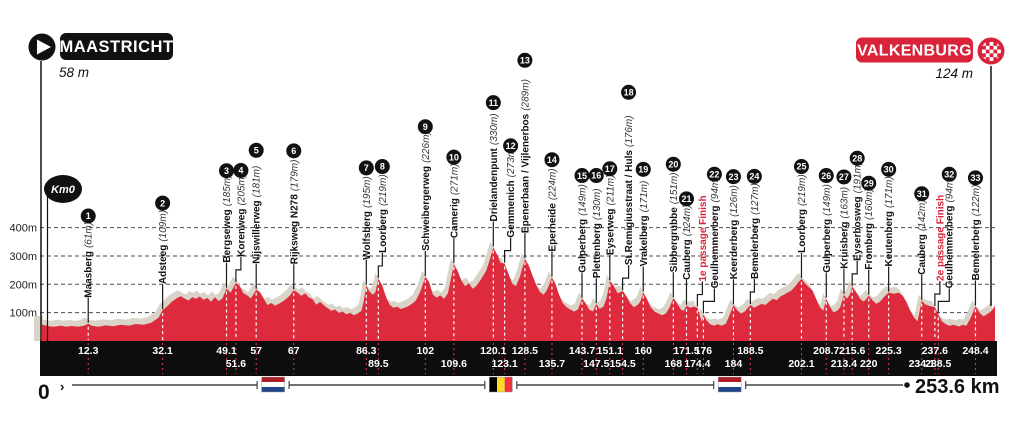 Image resolution: width=1024 pixels, height=422 pixels. Describe the element at coordinates (493, 351) in the screenshot. I see `km-tick-label: 120.1` at that location.